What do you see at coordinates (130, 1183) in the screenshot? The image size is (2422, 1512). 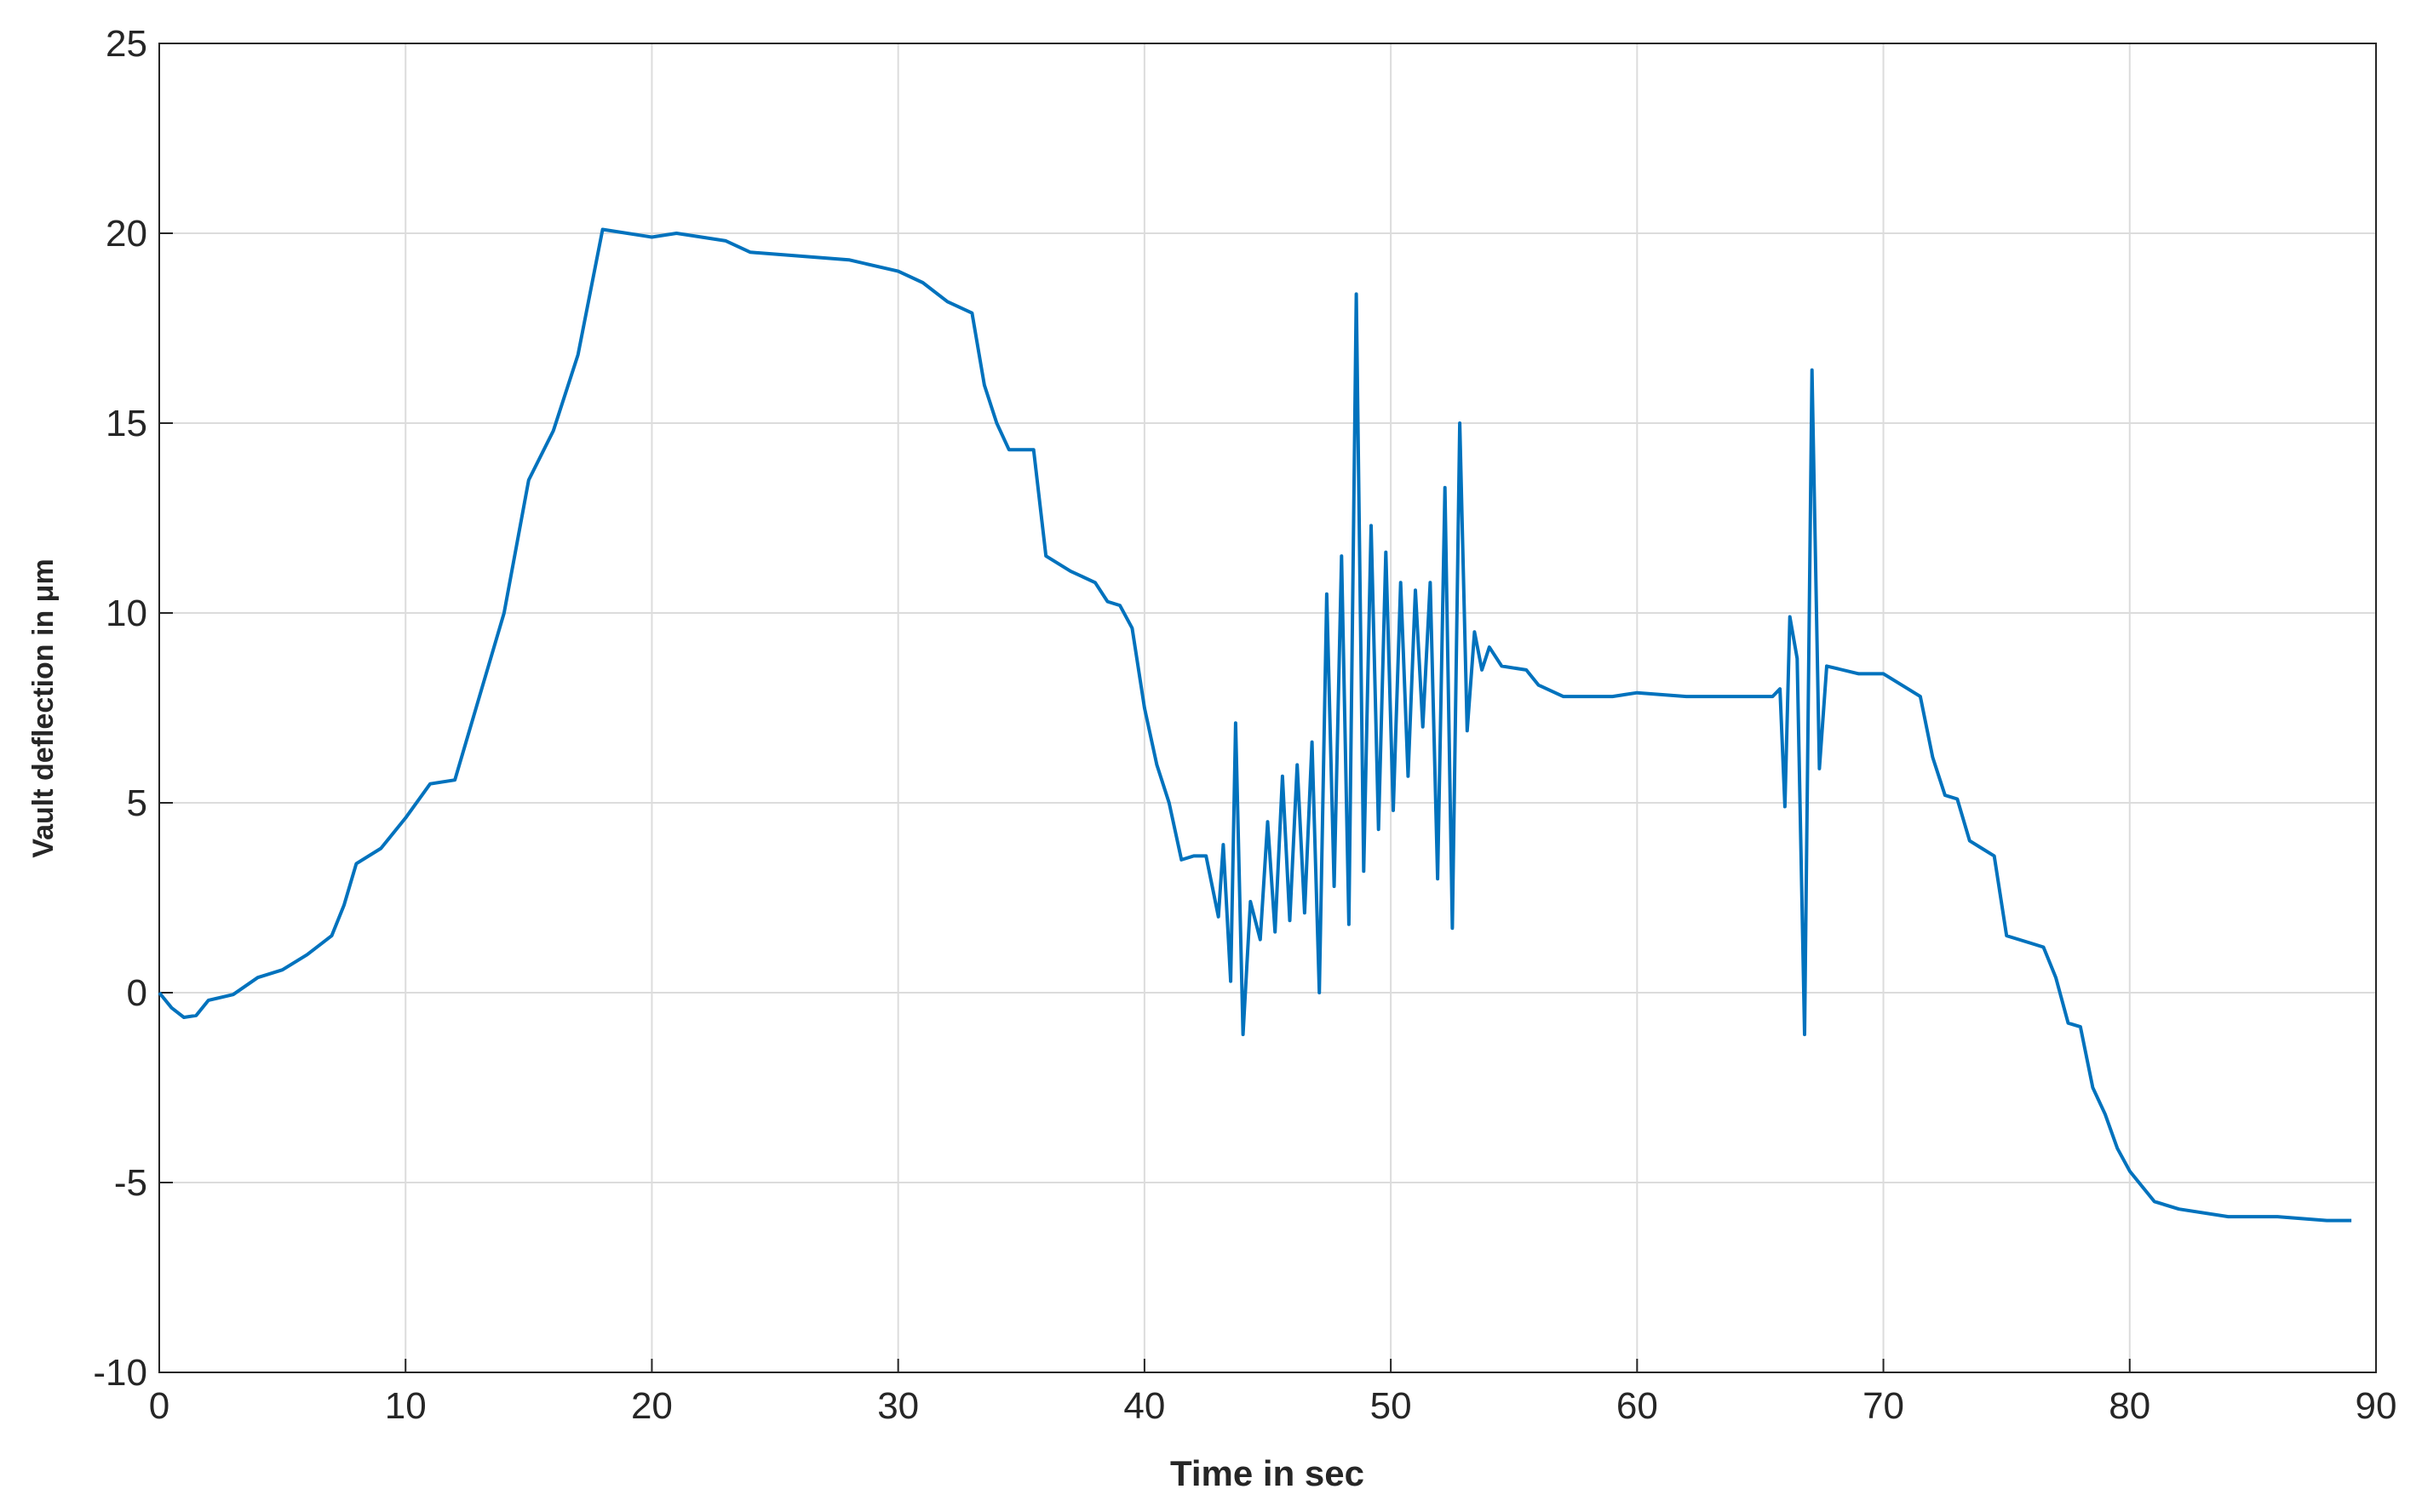 I see `y-tick-label: -5` at bounding box center [130, 1183].